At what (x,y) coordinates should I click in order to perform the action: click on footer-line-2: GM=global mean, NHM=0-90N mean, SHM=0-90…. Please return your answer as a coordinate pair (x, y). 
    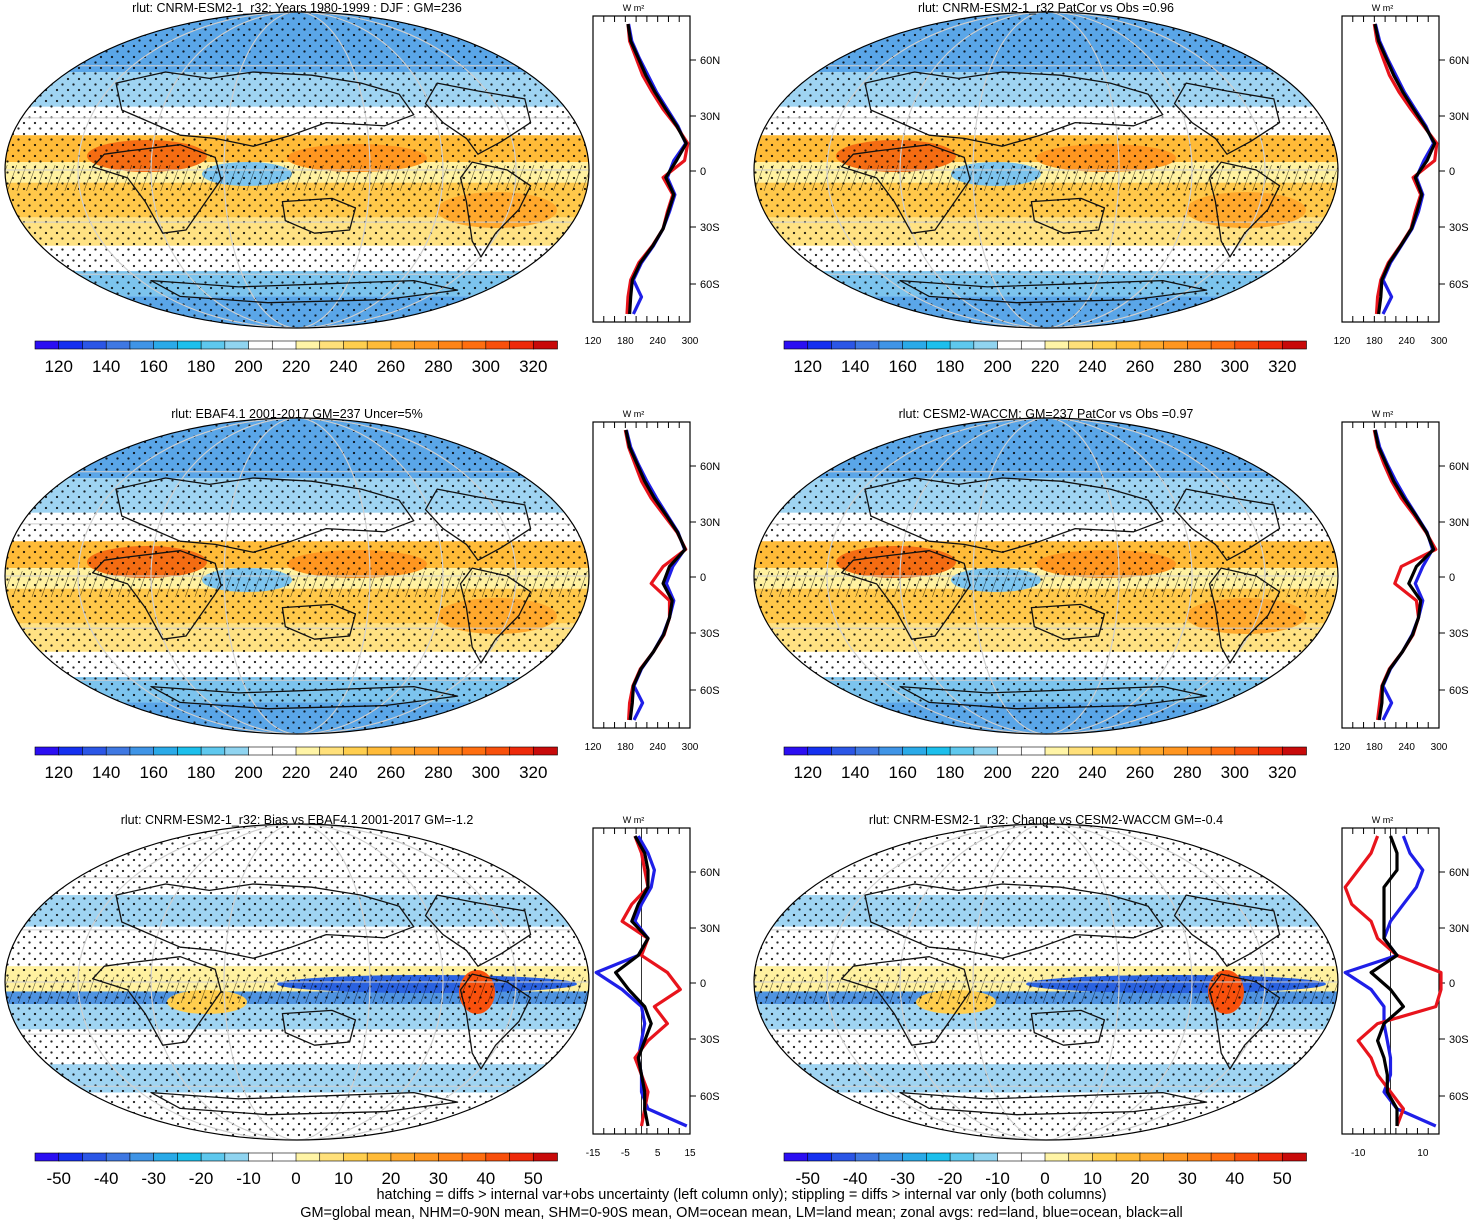
    Looking at the image, I should click on (741, 1213).